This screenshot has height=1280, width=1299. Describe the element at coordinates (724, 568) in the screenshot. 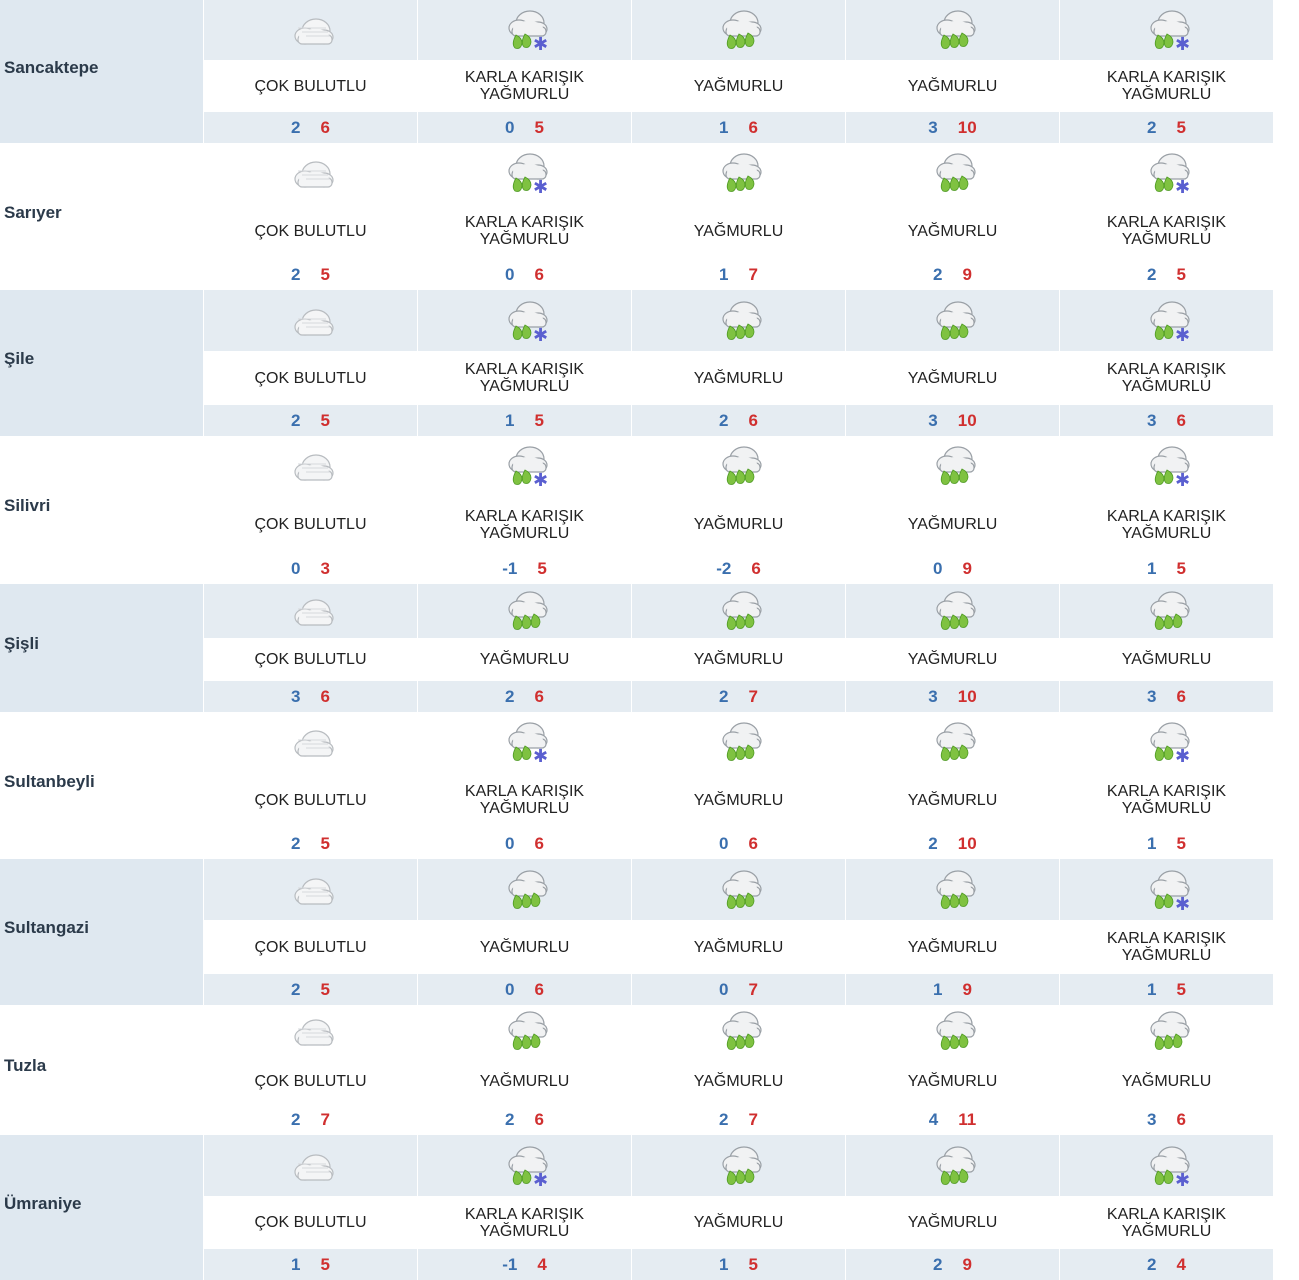

I see `min-temperature: -2` at that location.